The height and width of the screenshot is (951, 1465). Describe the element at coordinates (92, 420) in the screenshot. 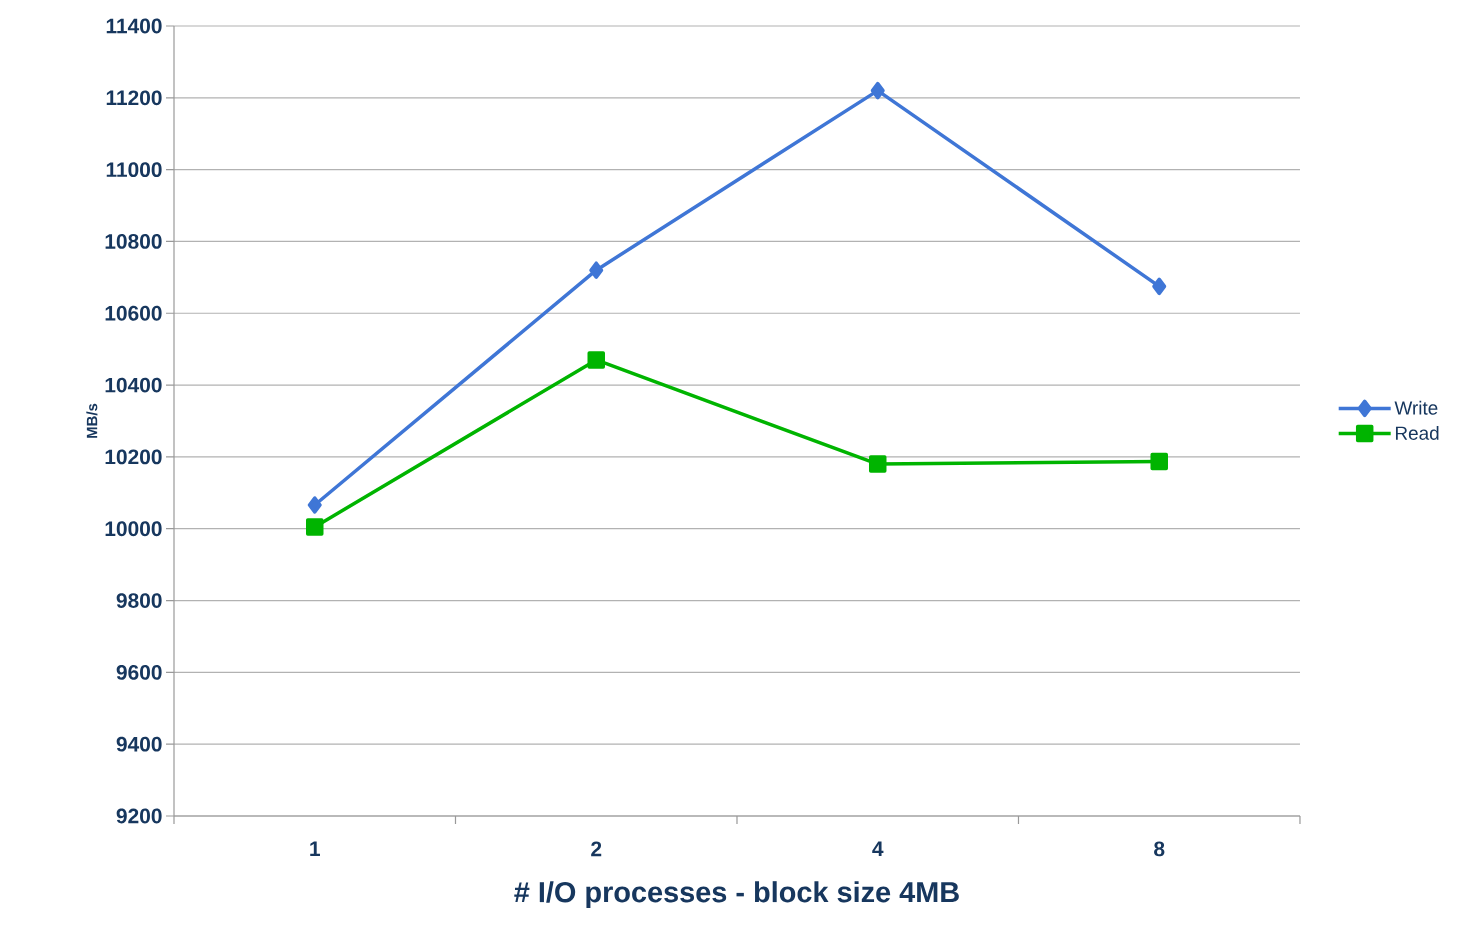

I see `y-axis-title: MB/s` at that location.